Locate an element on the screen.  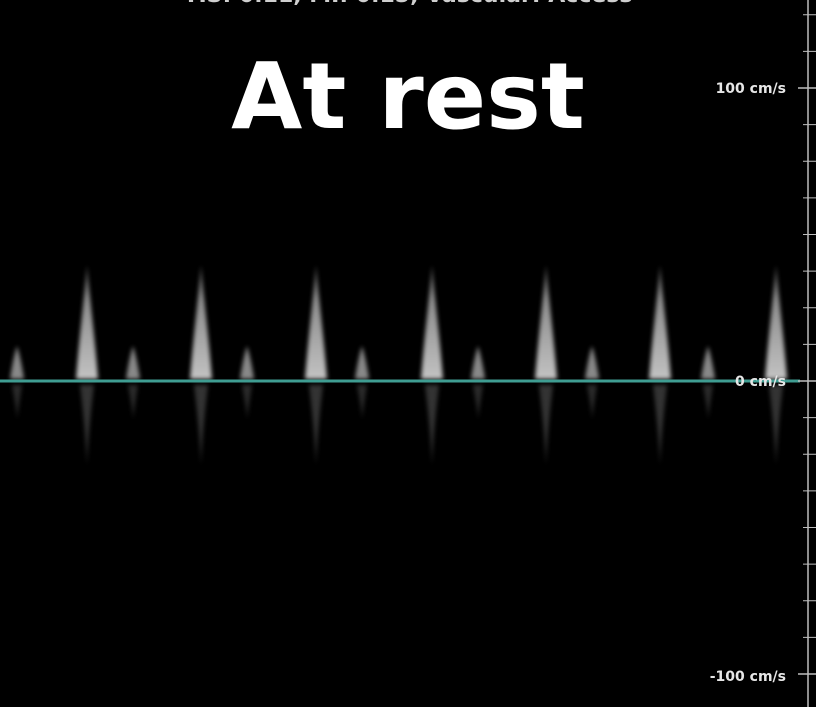
status-text: TIS: 0.11, MI: 0.15, Vascular: Access is located at coordinates (407, 4).